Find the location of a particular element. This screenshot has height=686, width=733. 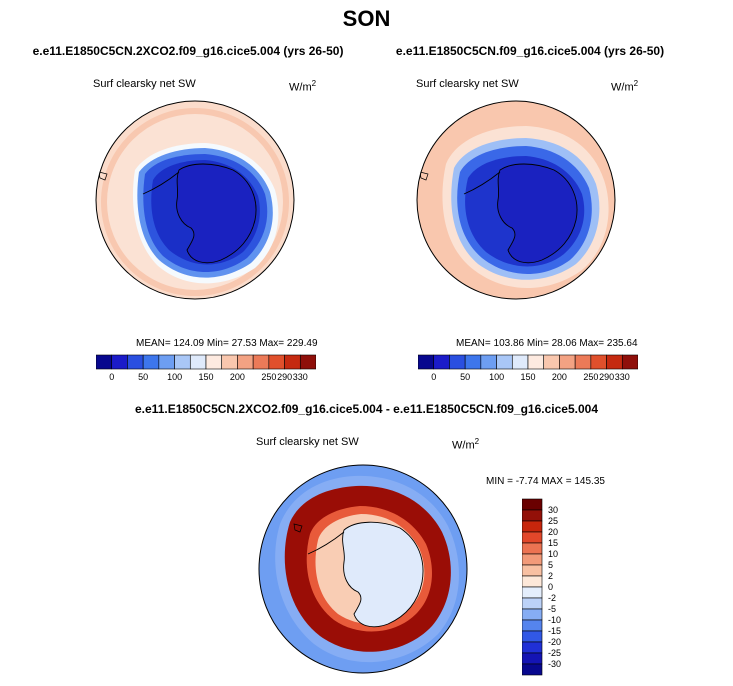

panel1-colorbar is located at coordinates (206, 362).